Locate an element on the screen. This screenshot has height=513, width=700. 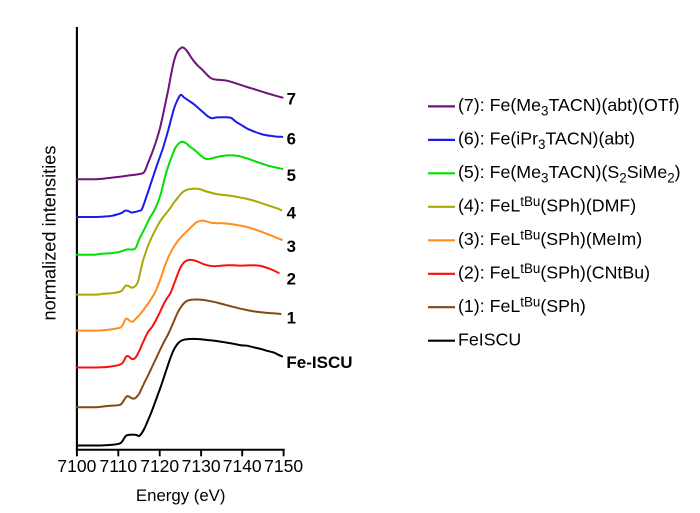
svg-text: 7100 is located at coordinates (76, 466).